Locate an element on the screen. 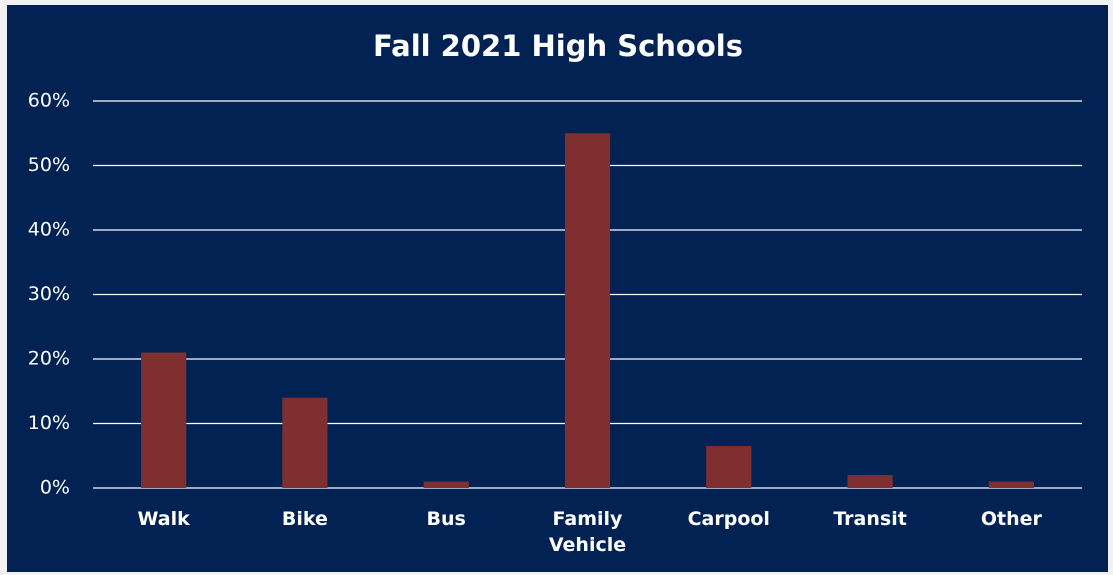  x-tick-label: Transit is located at coordinates (870, 519).